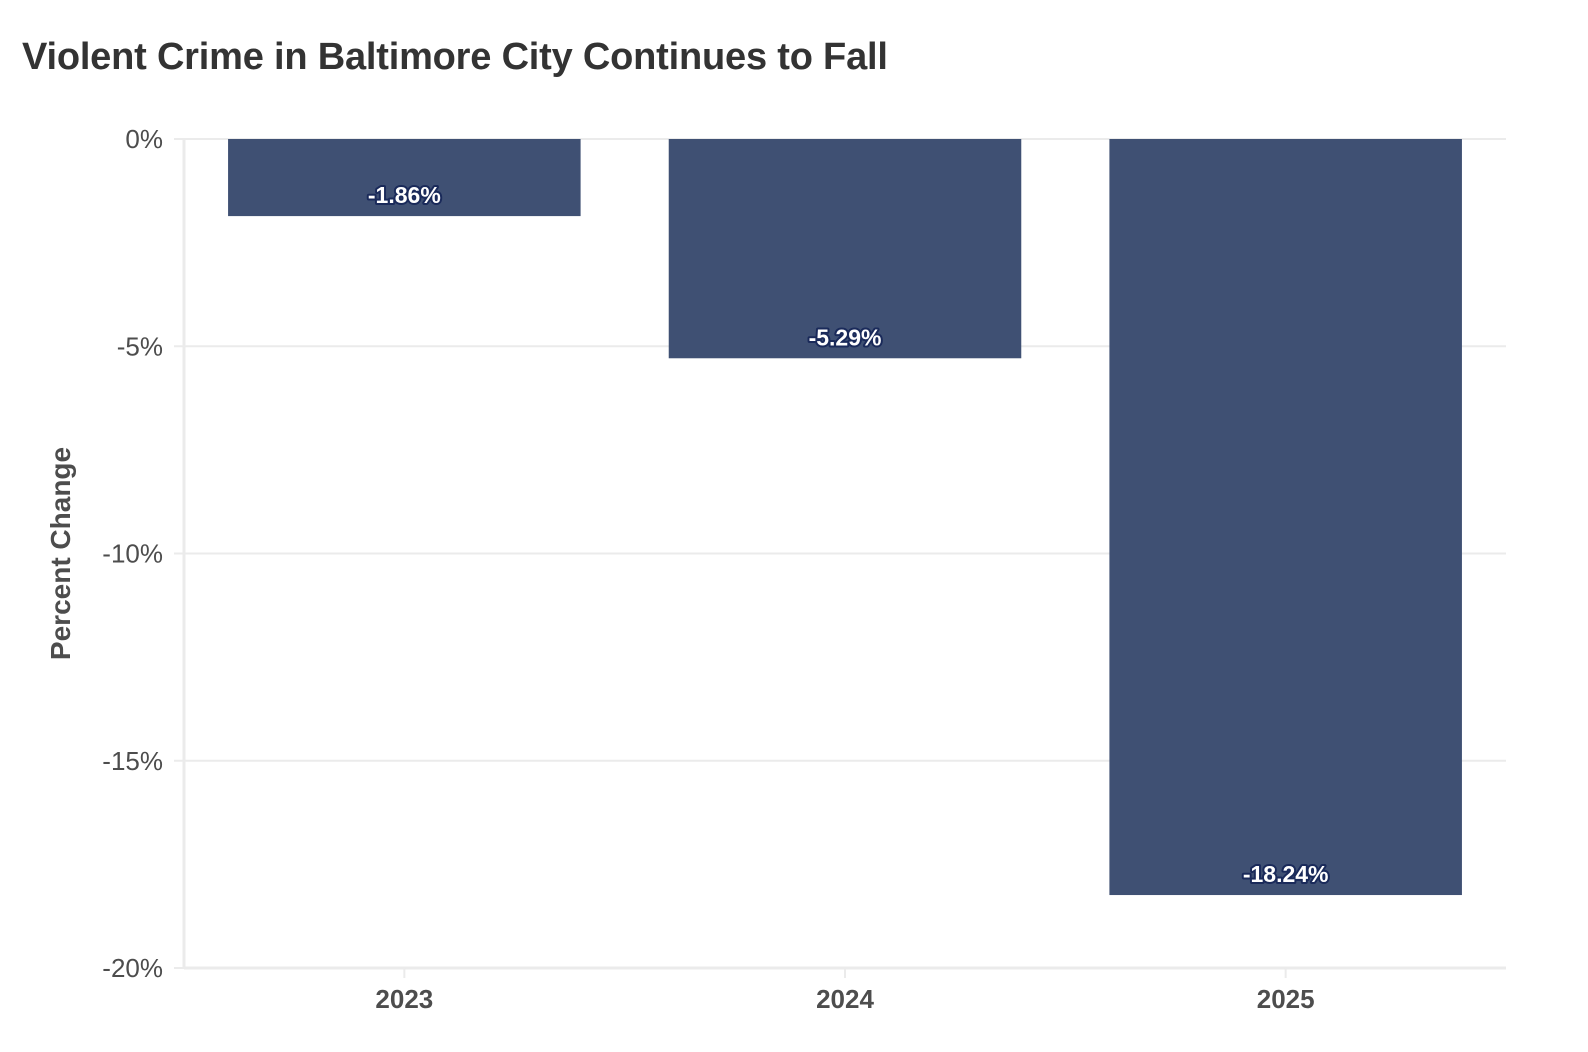  I want to click on bar-value-label-2024: -5.29%, so click(845, 337).